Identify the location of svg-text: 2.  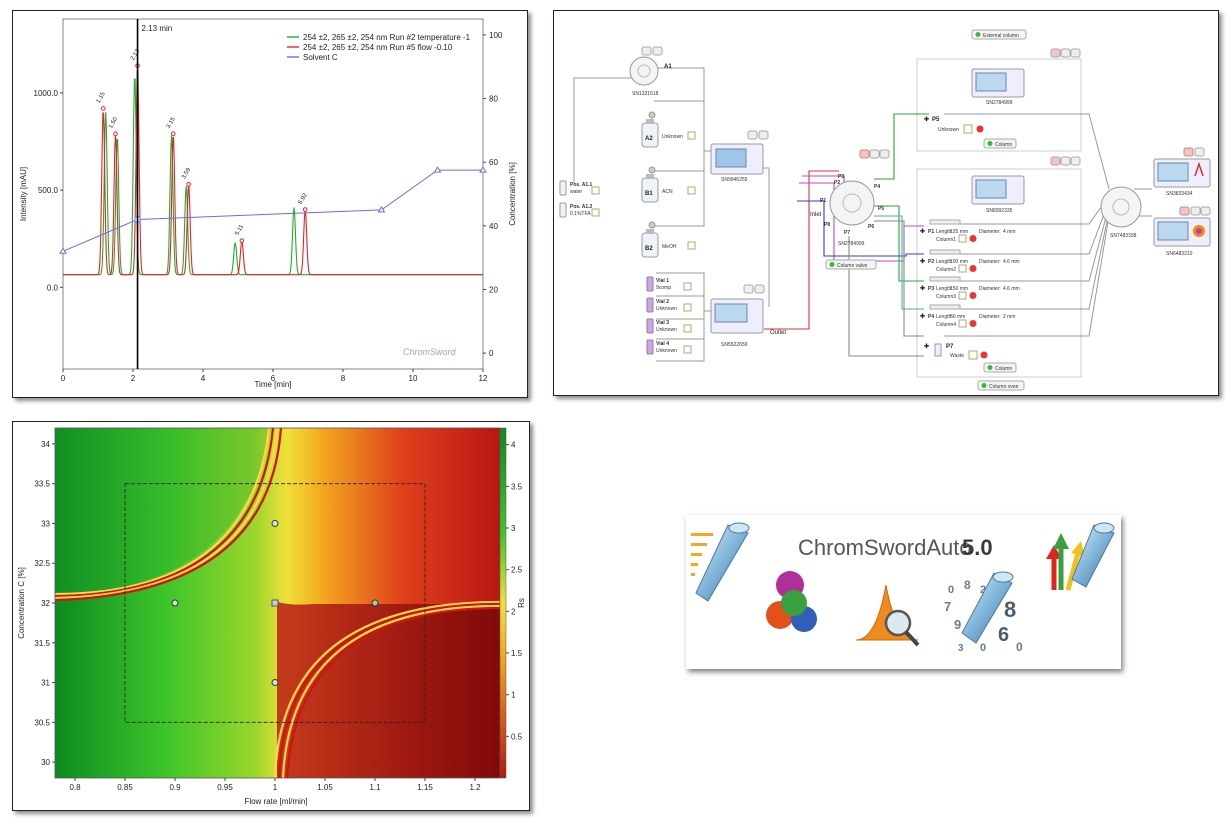
(983, 590).